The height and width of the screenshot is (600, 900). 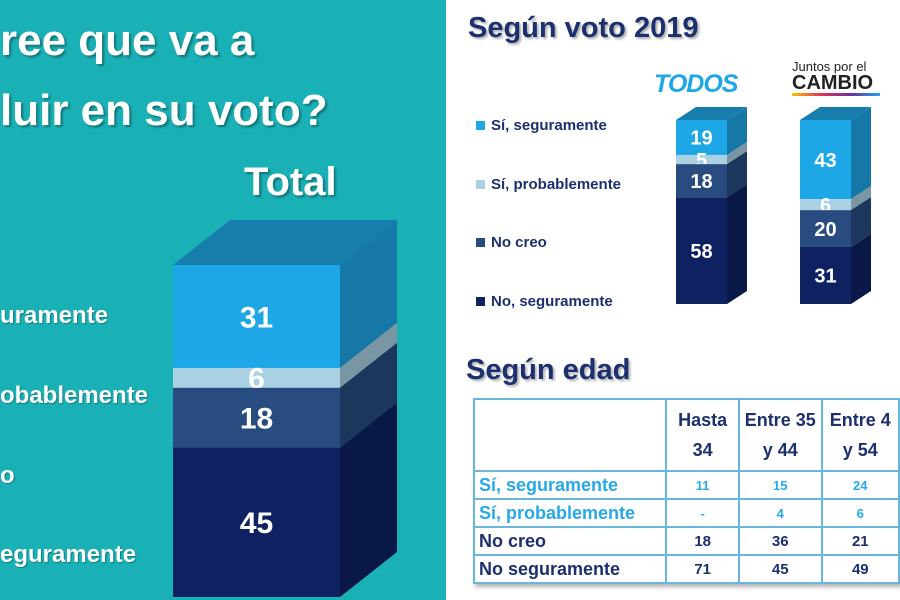 What do you see at coordinates (552, 301) in the screenshot?
I see `legend-label: No, seguramente` at bounding box center [552, 301].